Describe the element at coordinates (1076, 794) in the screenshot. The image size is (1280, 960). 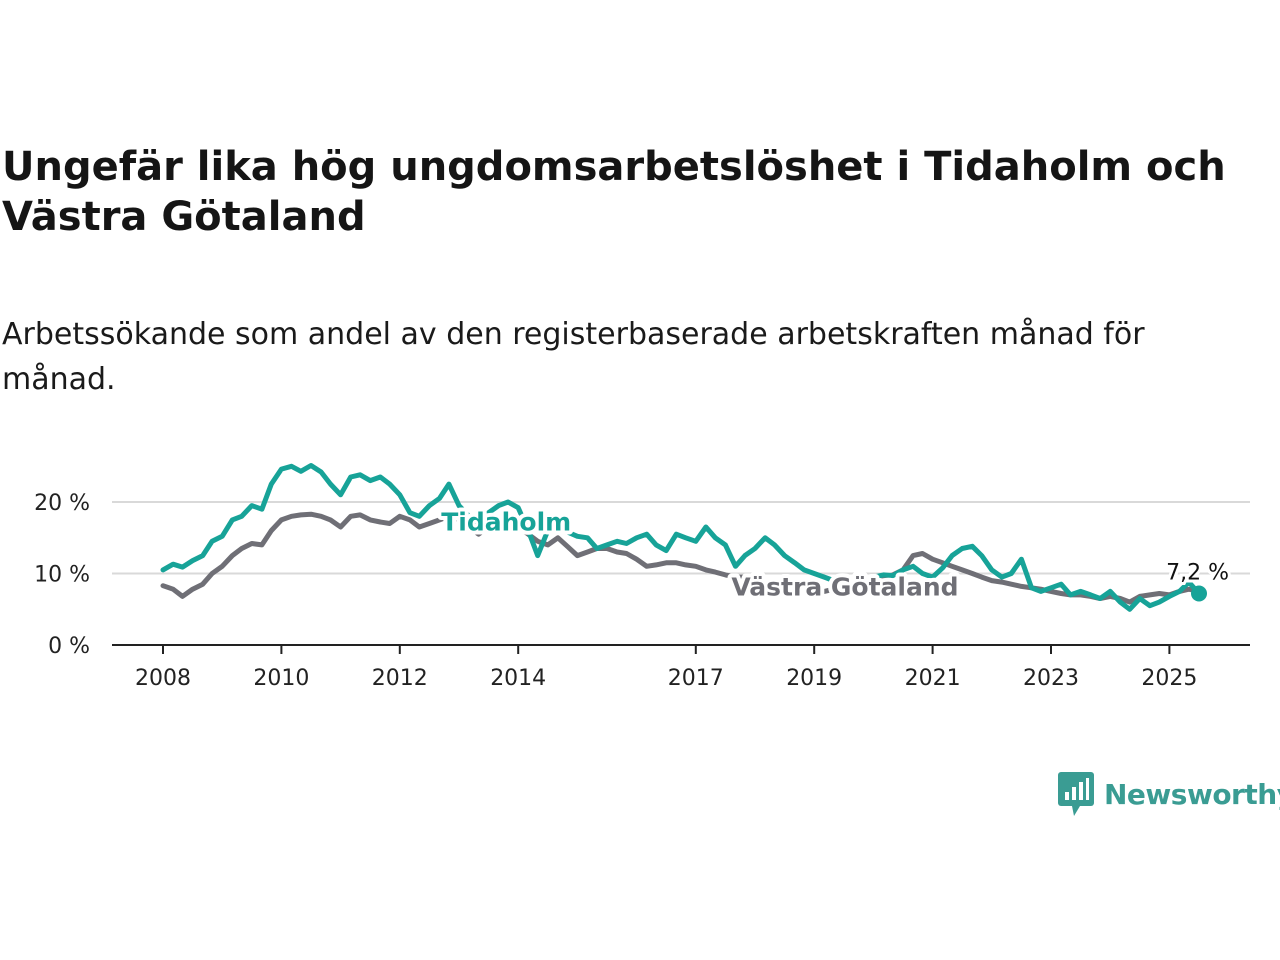
I see `newsworthy-logo-icon` at that location.